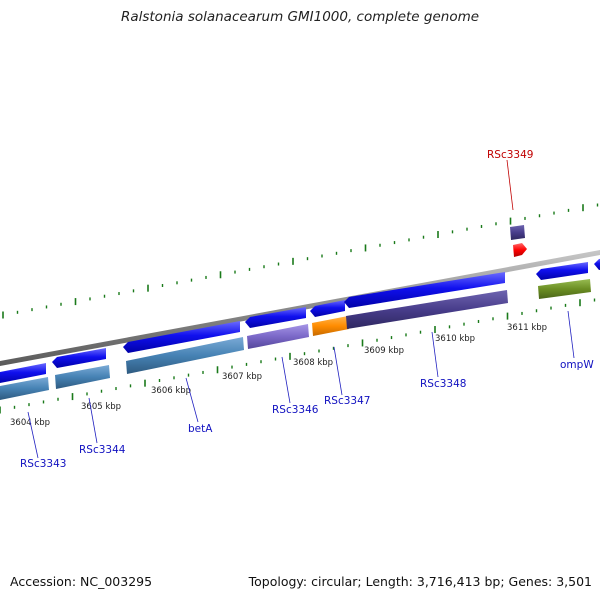 Image resolution: width=600 pixels, height=600 pixels. Describe the element at coordinates (510, 185) in the screenshot. I see `callout-line-rsc3349` at that location.